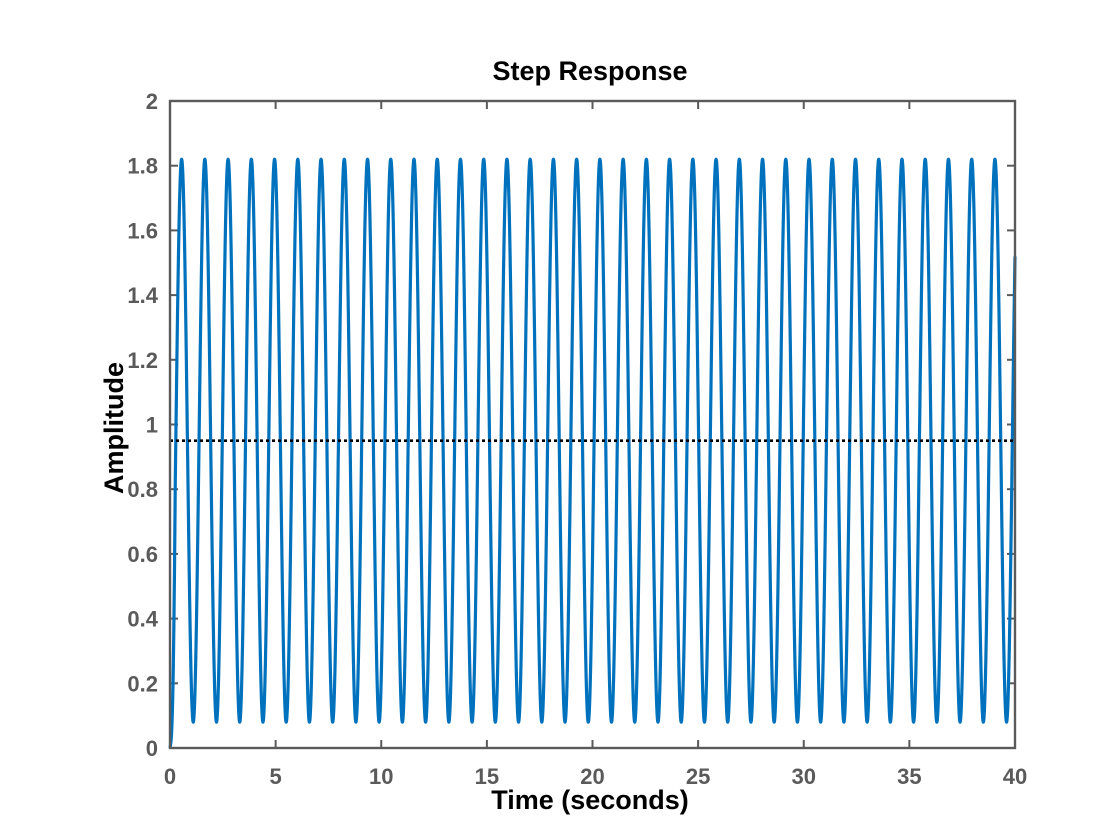  I want to click on y-tick-label: 0.8, so click(142, 489).